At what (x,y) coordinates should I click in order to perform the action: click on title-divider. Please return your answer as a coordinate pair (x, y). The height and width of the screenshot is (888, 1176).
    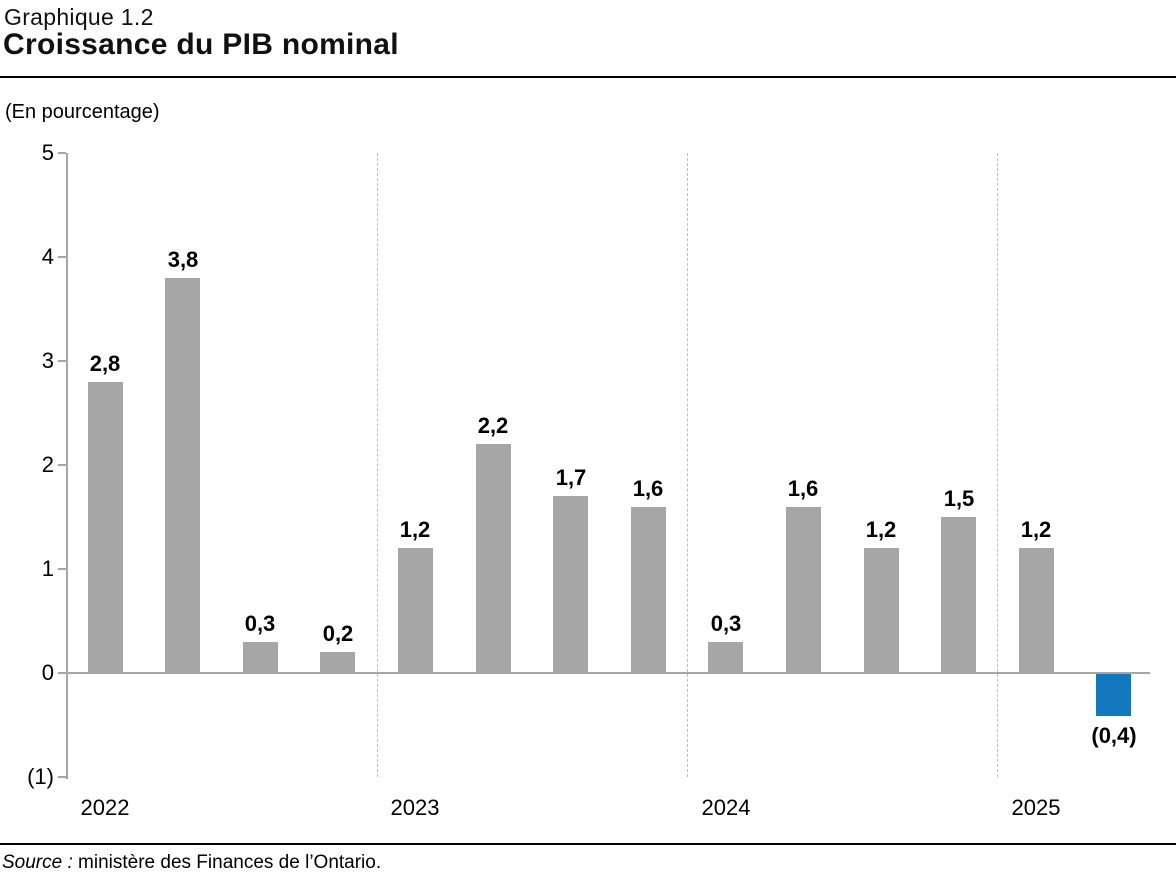
    Looking at the image, I should click on (588, 77).